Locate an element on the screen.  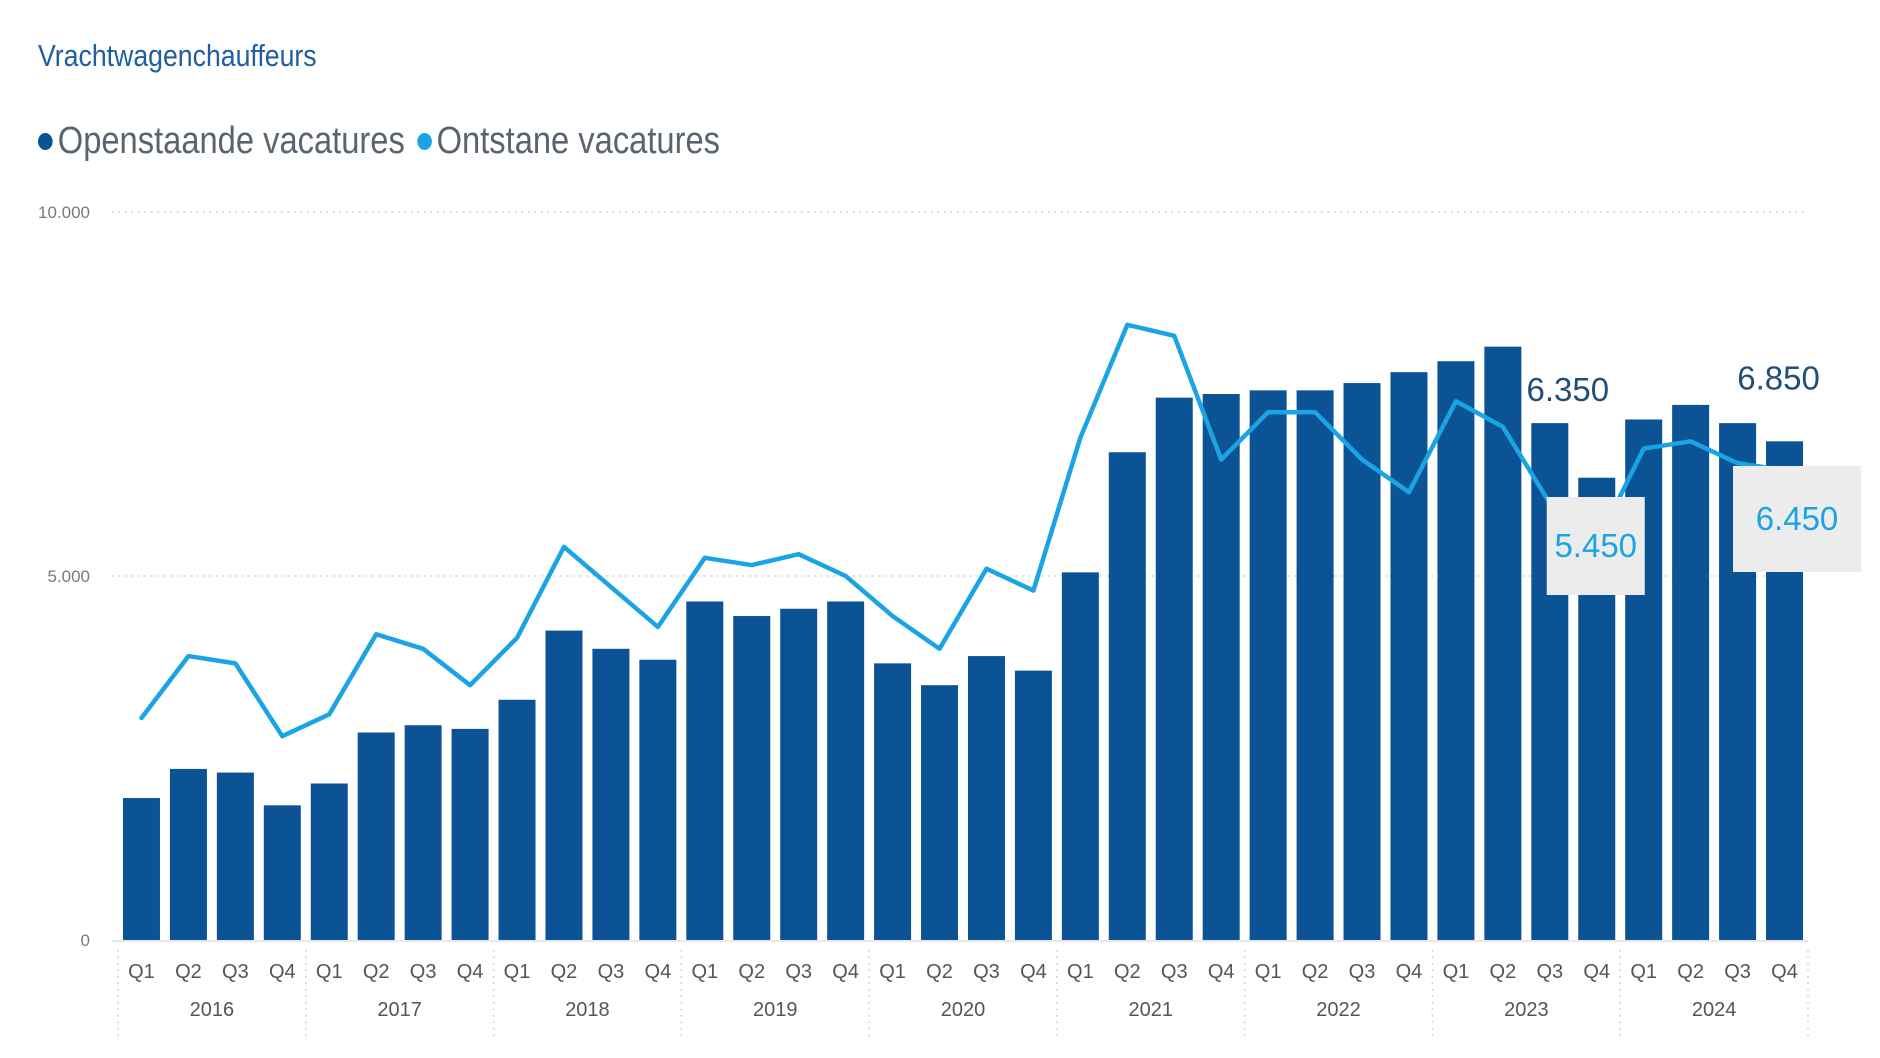
x-tick-year: 2022 is located at coordinates (1338, 1010).